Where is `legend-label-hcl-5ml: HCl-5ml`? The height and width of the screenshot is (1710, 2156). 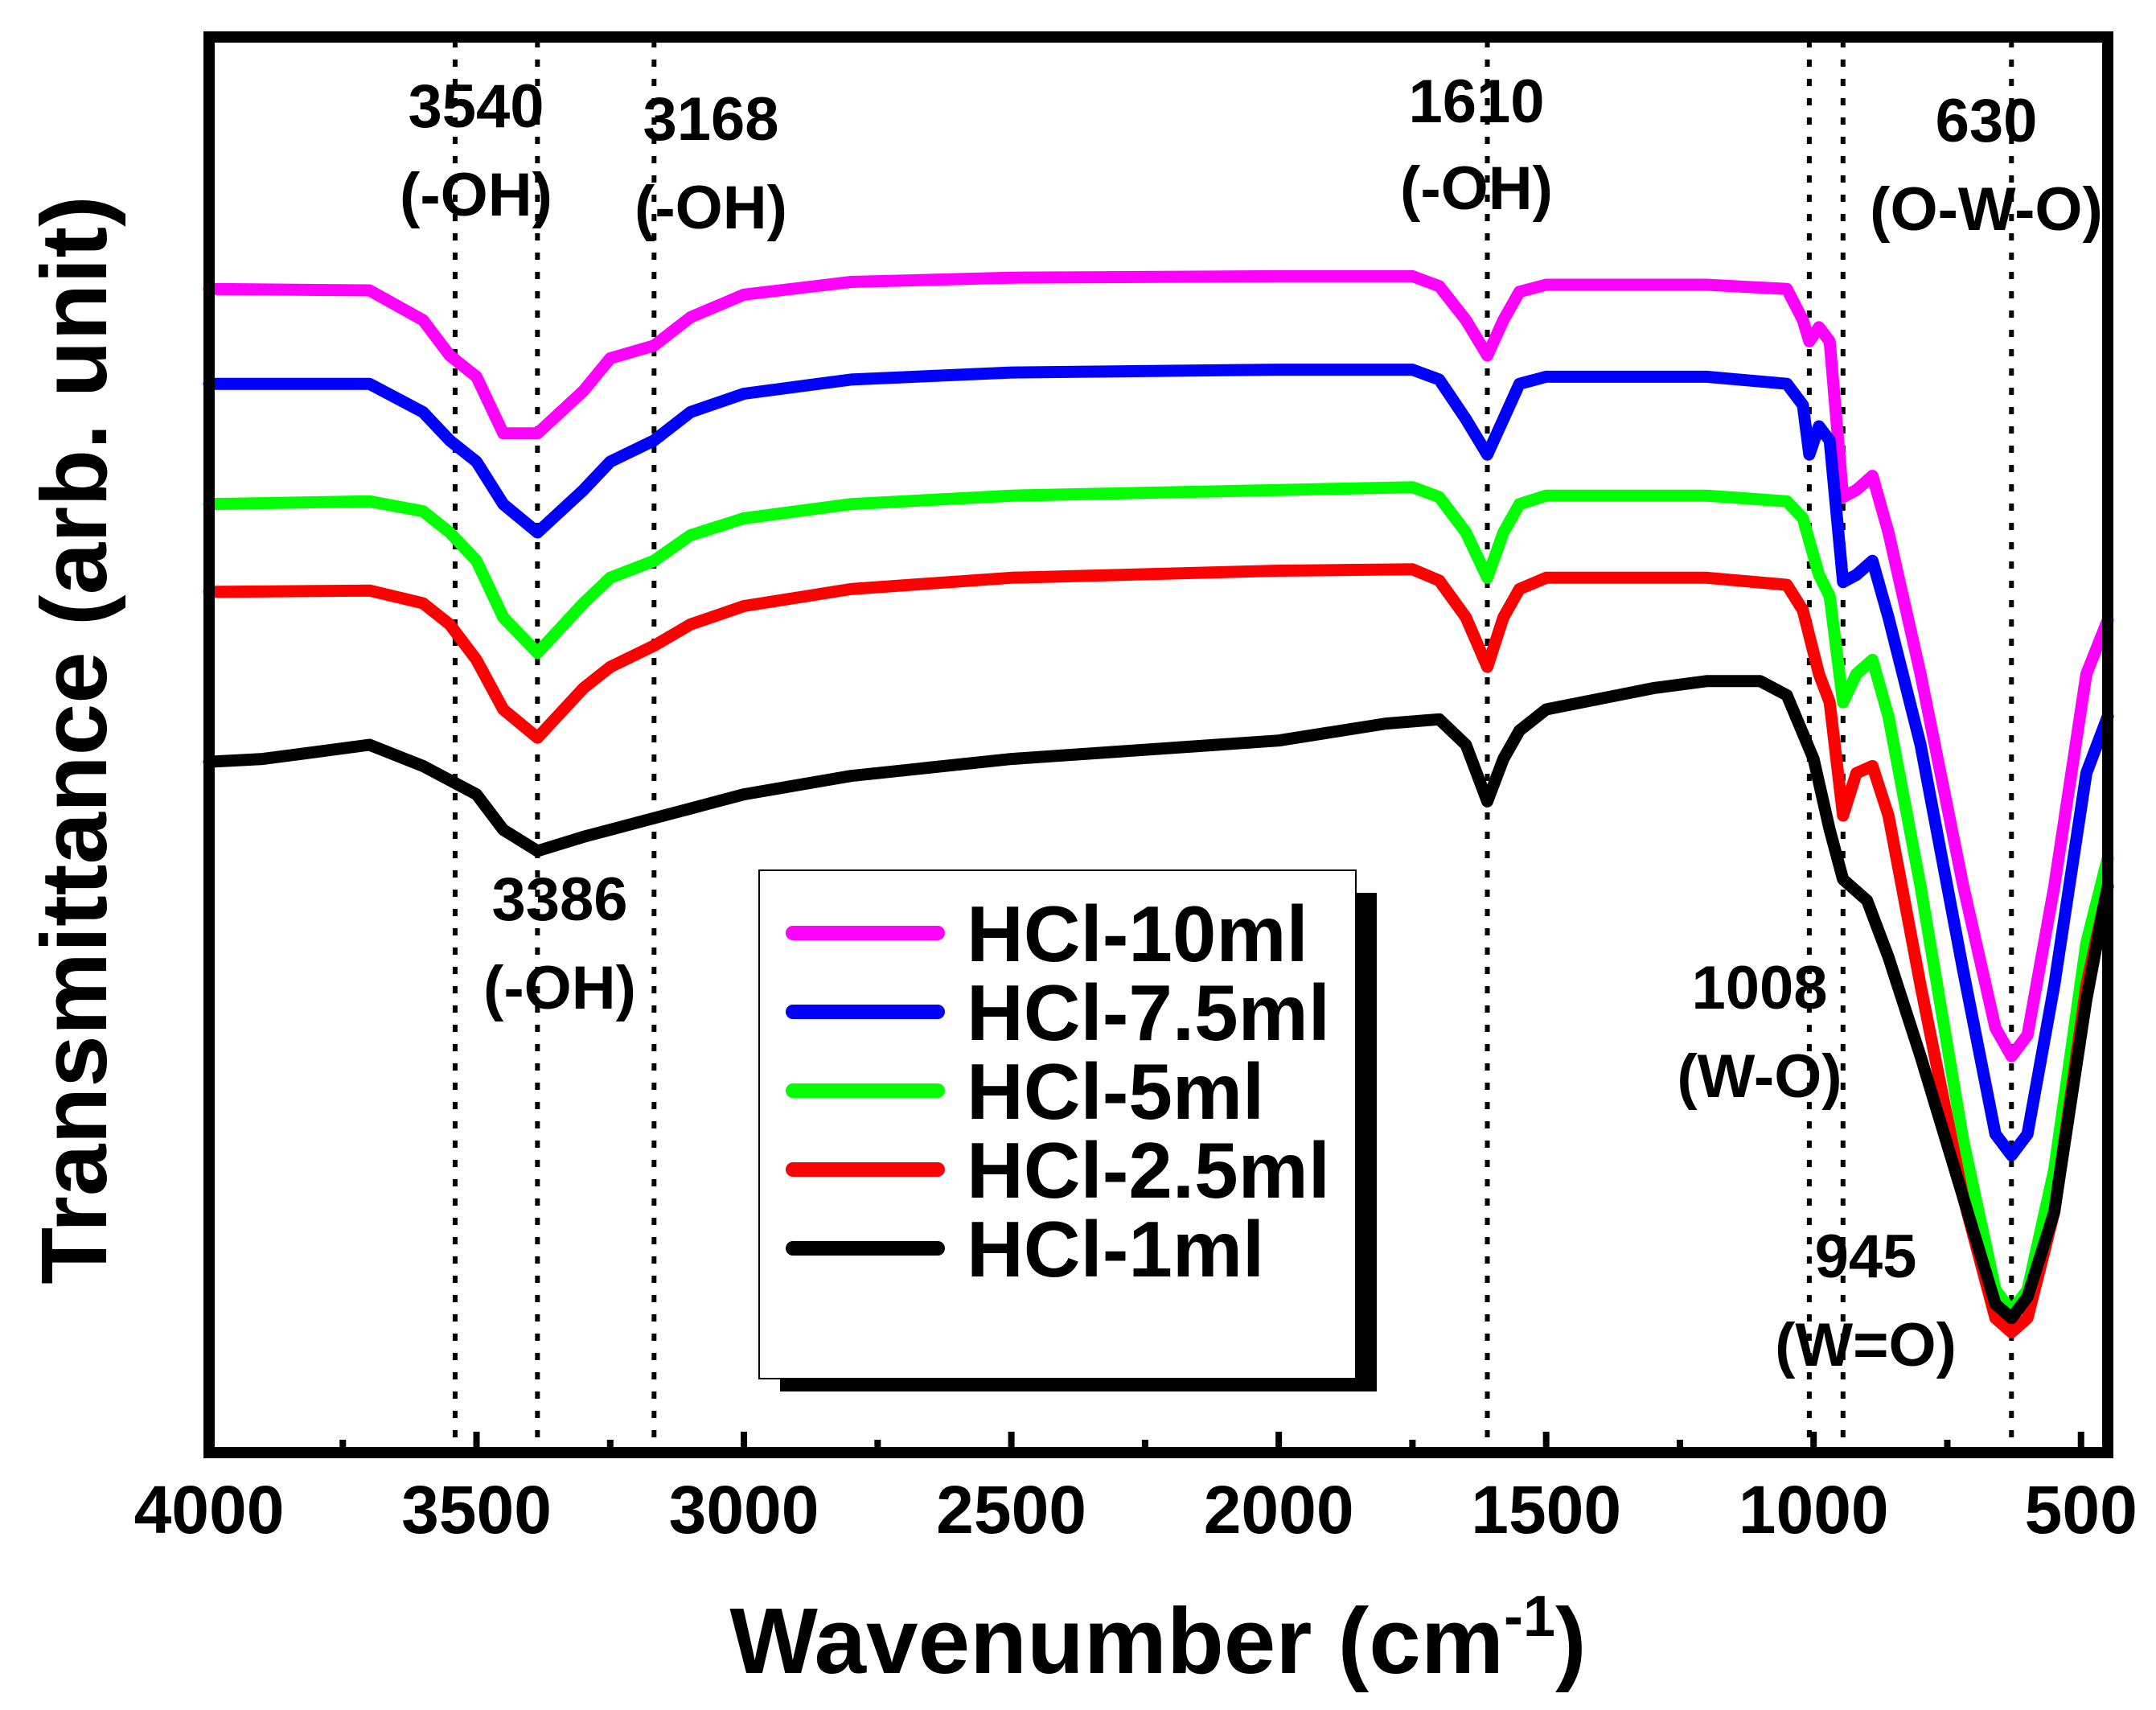
legend-label-hcl-5ml: HCl-5ml is located at coordinates (1115, 1091).